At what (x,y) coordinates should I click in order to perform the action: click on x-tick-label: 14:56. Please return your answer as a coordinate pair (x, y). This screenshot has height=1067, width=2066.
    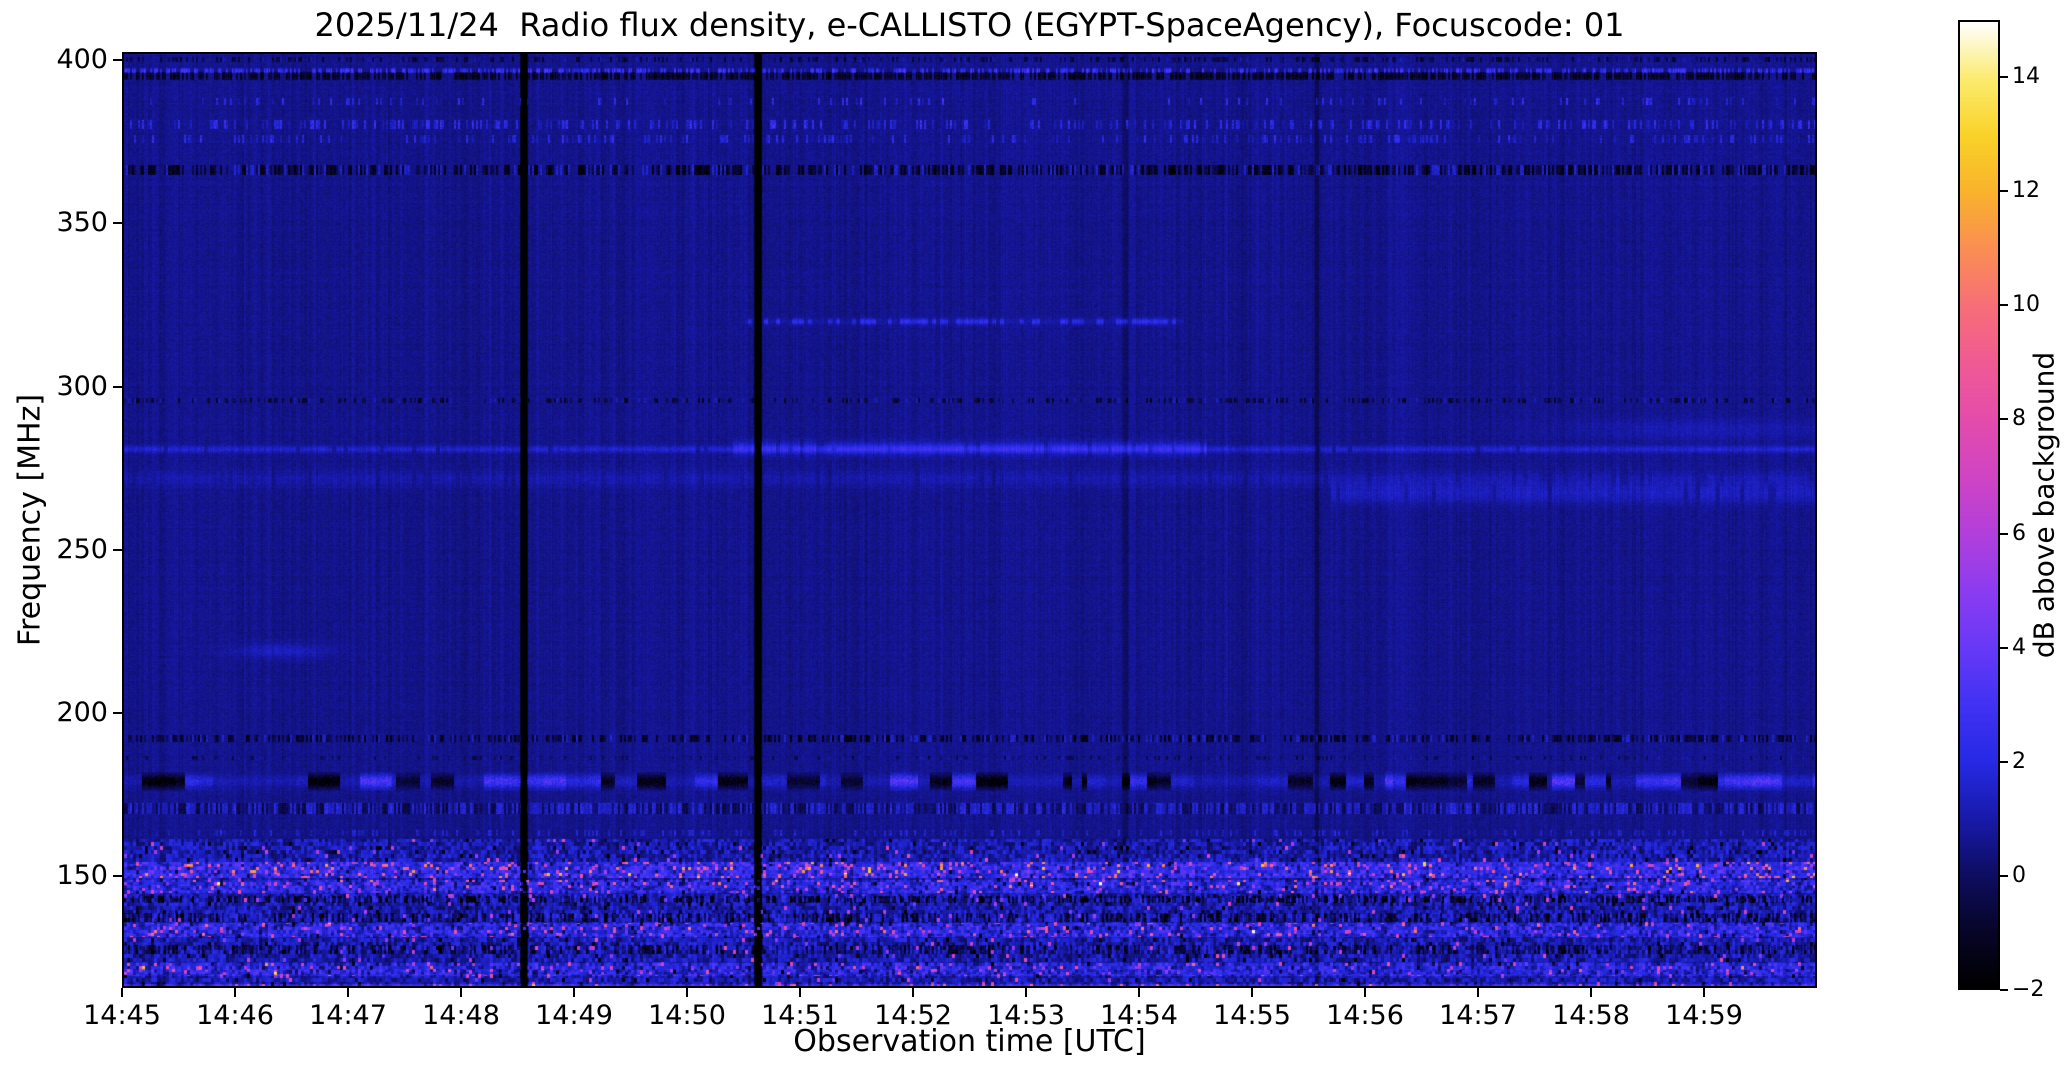
    Looking at the image, I should click on (1365, 1015).